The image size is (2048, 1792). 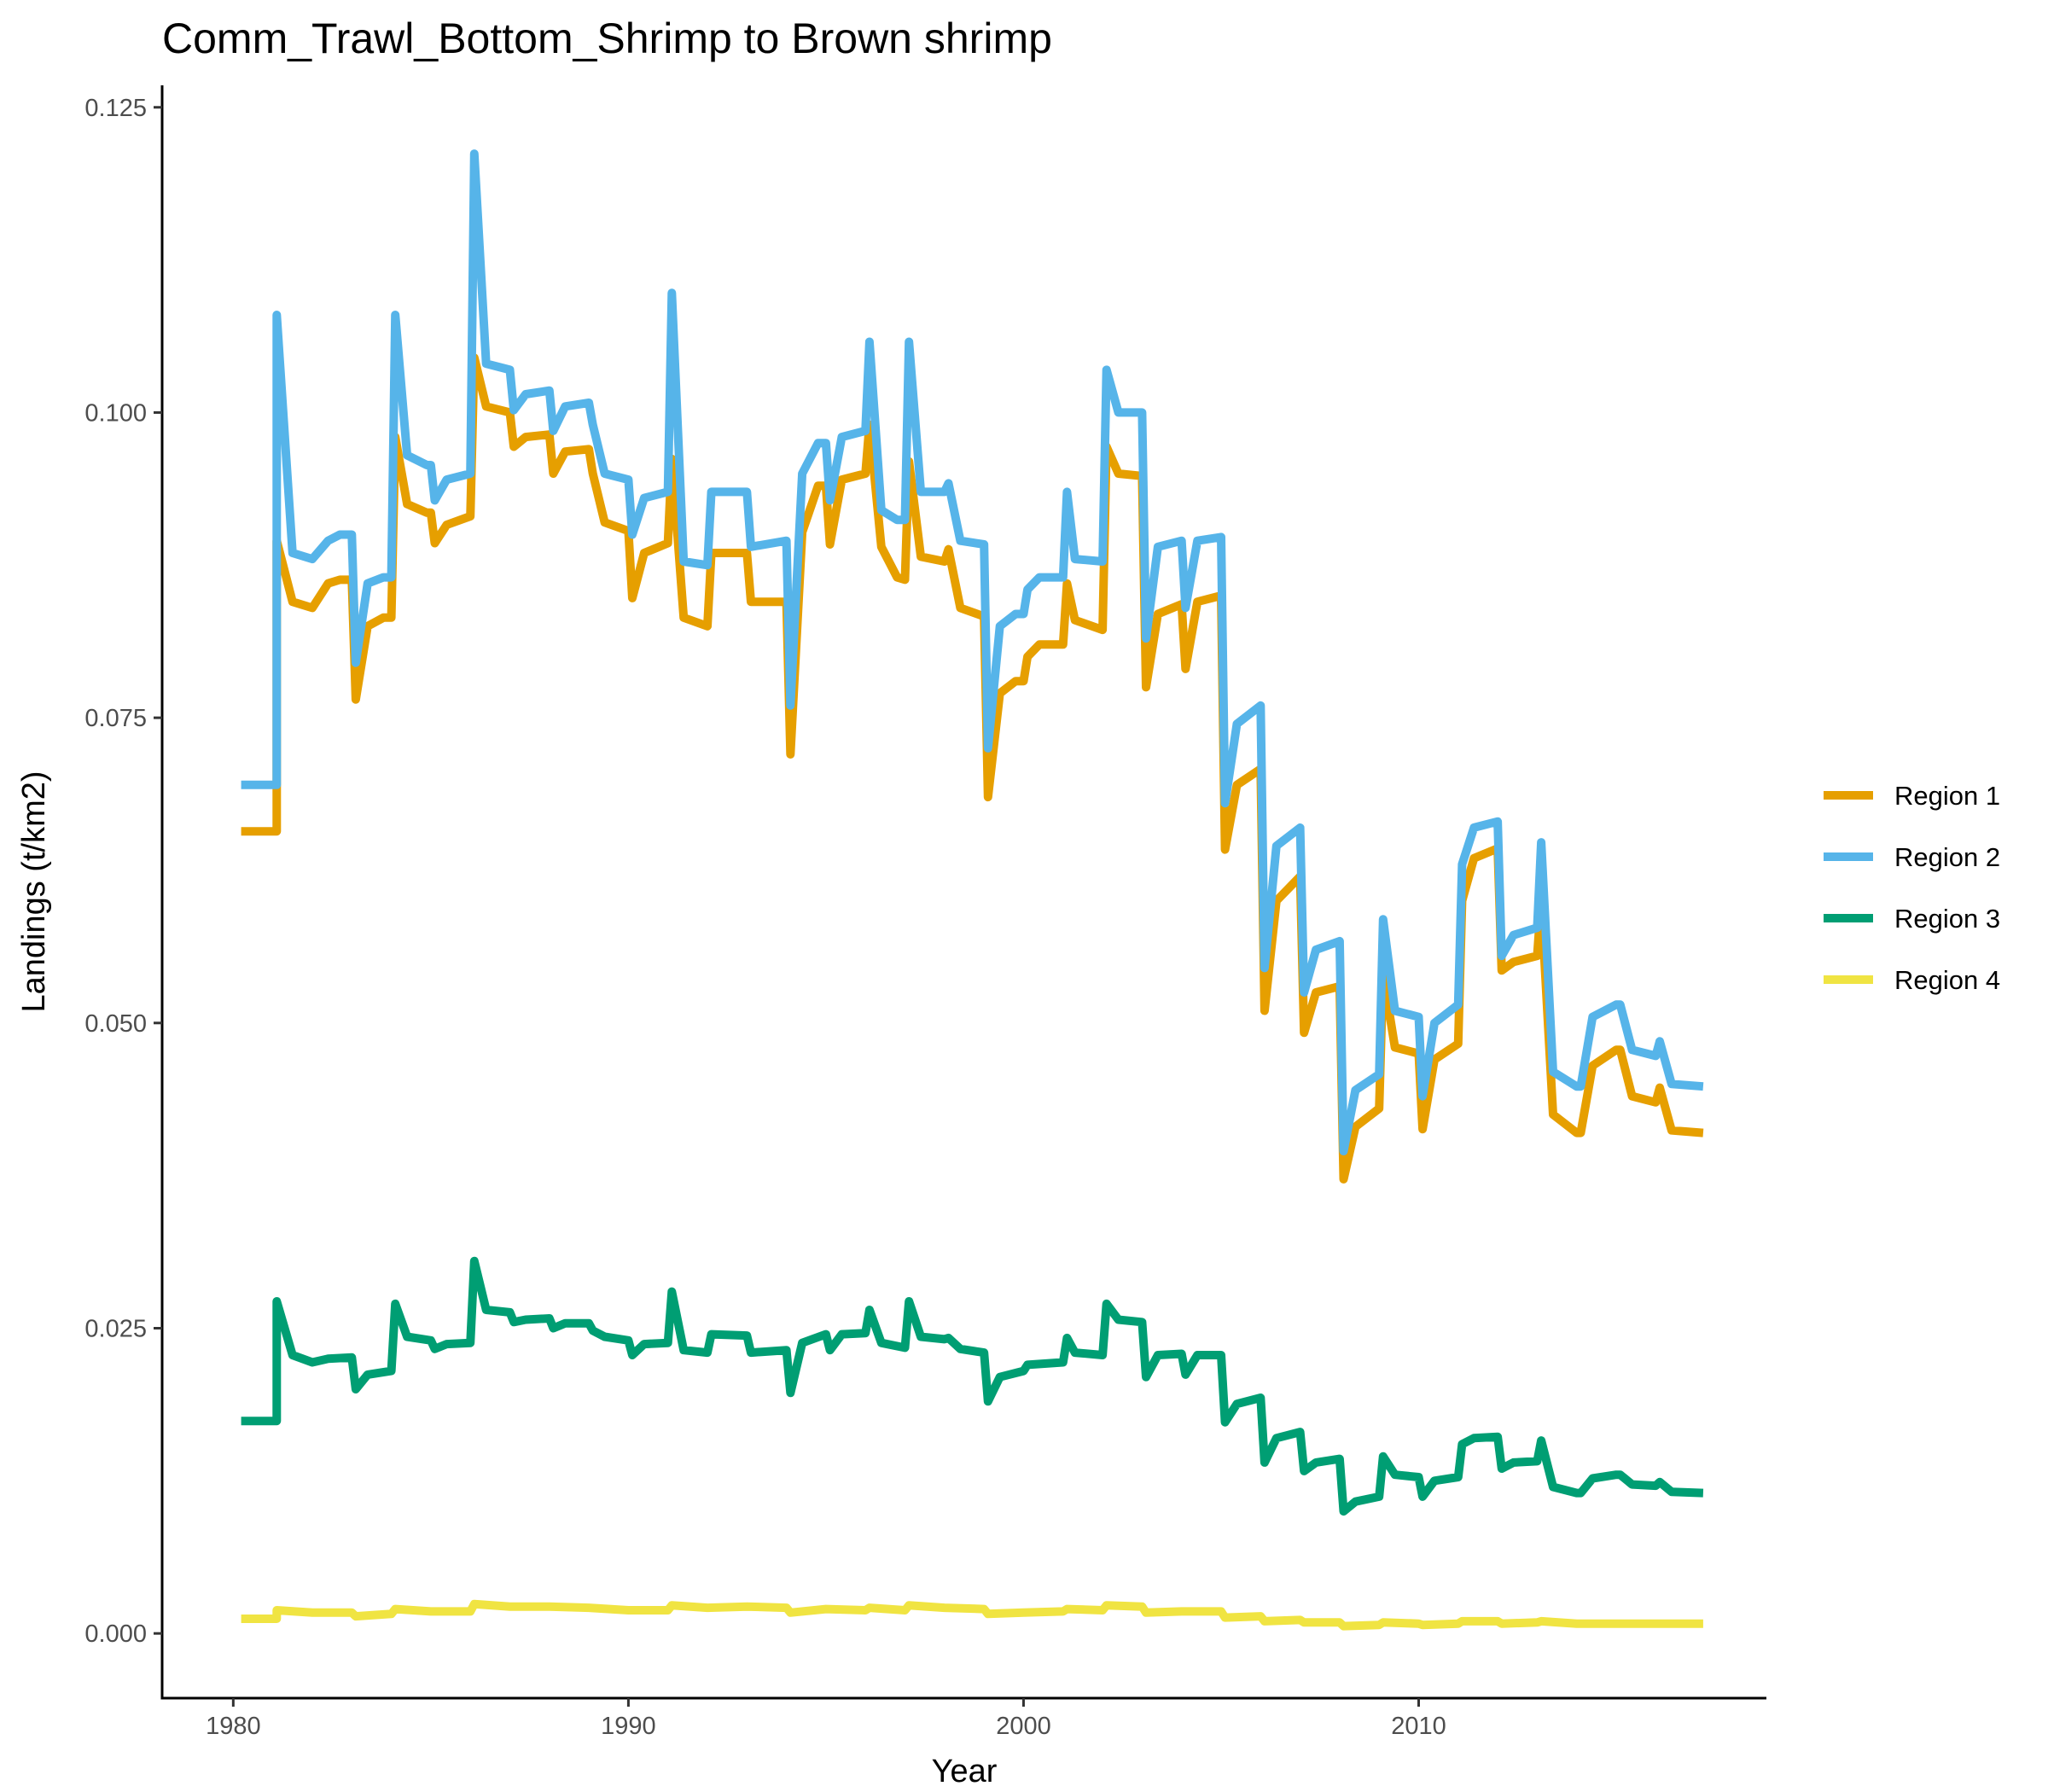 I want to click on y-tick-label: 0.050, so click(x=116, y=1024).